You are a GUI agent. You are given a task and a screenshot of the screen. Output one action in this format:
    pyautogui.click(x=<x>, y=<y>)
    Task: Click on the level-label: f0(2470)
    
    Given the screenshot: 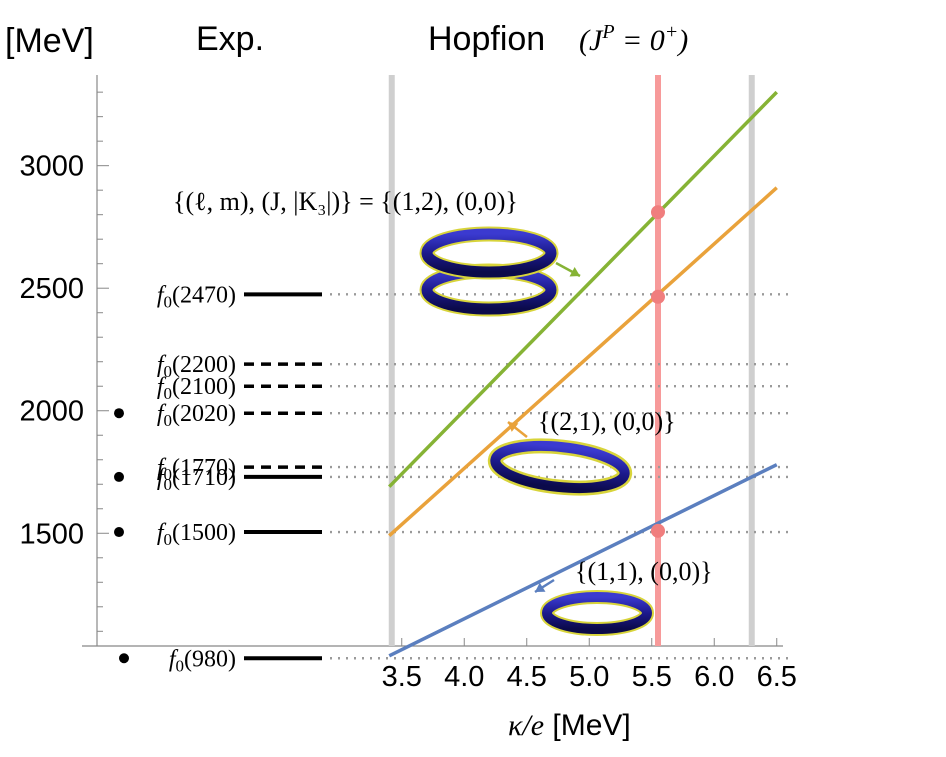 What is the action you would take?
    pyautogui.click(x=196, y=296)
    